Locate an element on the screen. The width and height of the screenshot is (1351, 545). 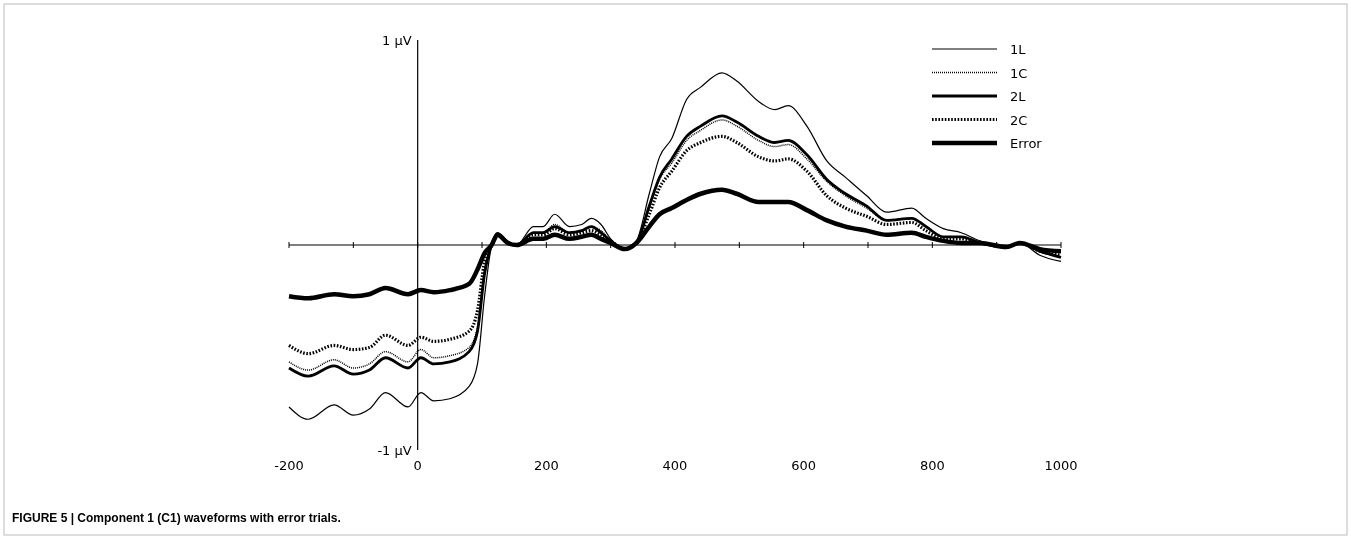
x-tick-label: 400 is located at coordinates (675, 465).